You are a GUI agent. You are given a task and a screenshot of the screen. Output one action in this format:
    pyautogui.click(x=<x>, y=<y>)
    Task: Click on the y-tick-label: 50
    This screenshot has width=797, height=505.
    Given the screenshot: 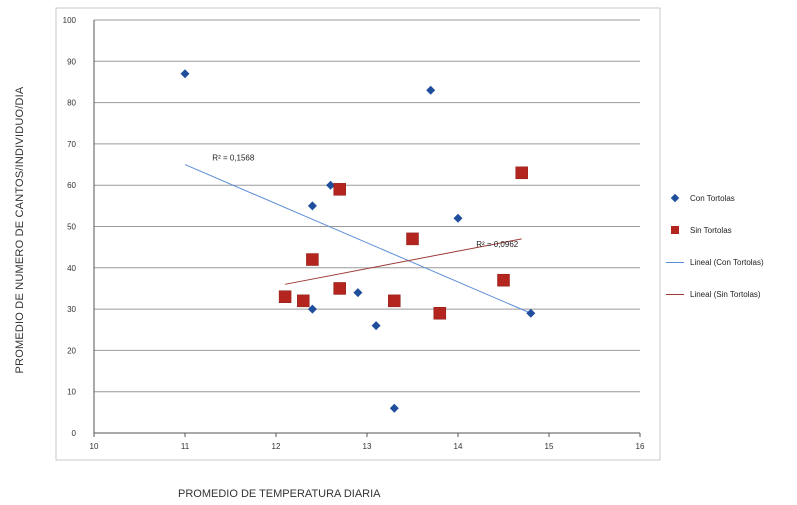 What is the action you would take?
    pyautogui.click(x=71, y=227)
    